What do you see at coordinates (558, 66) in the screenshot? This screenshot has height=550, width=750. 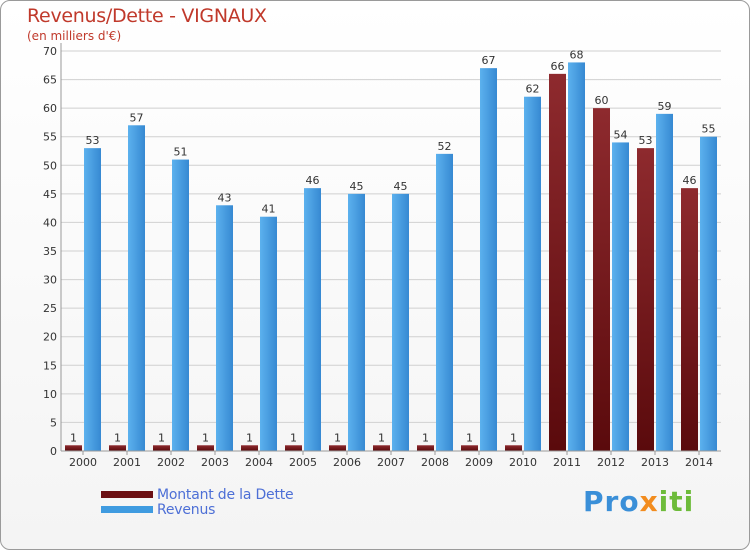 I see `data-label-debt: 66` at bounding box center [558, 66].